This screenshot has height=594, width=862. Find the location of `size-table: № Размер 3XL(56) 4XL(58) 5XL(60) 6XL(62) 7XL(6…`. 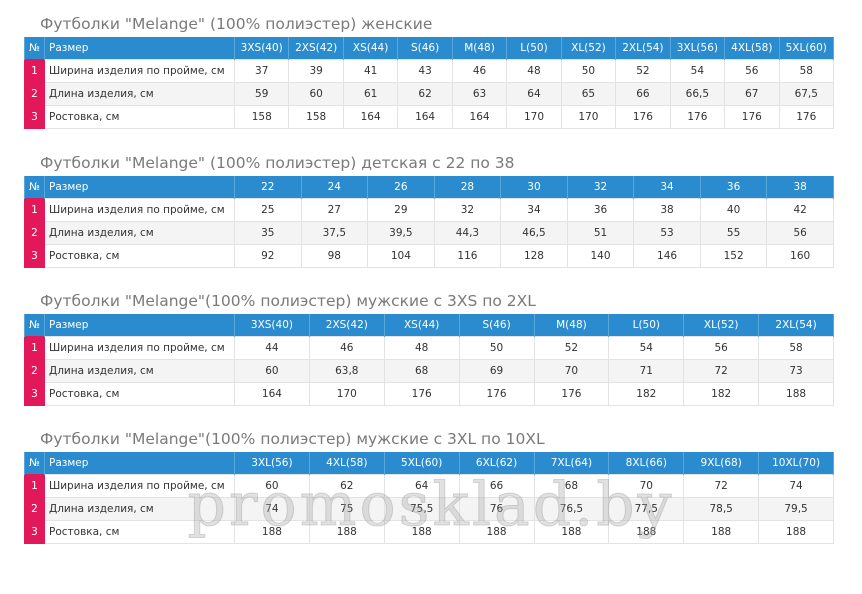

size-table: № Размер 3XL(56) 4XL(58) 5XL(60) 6XL(62) 7XL(6… is located at coordinates (429, 498).